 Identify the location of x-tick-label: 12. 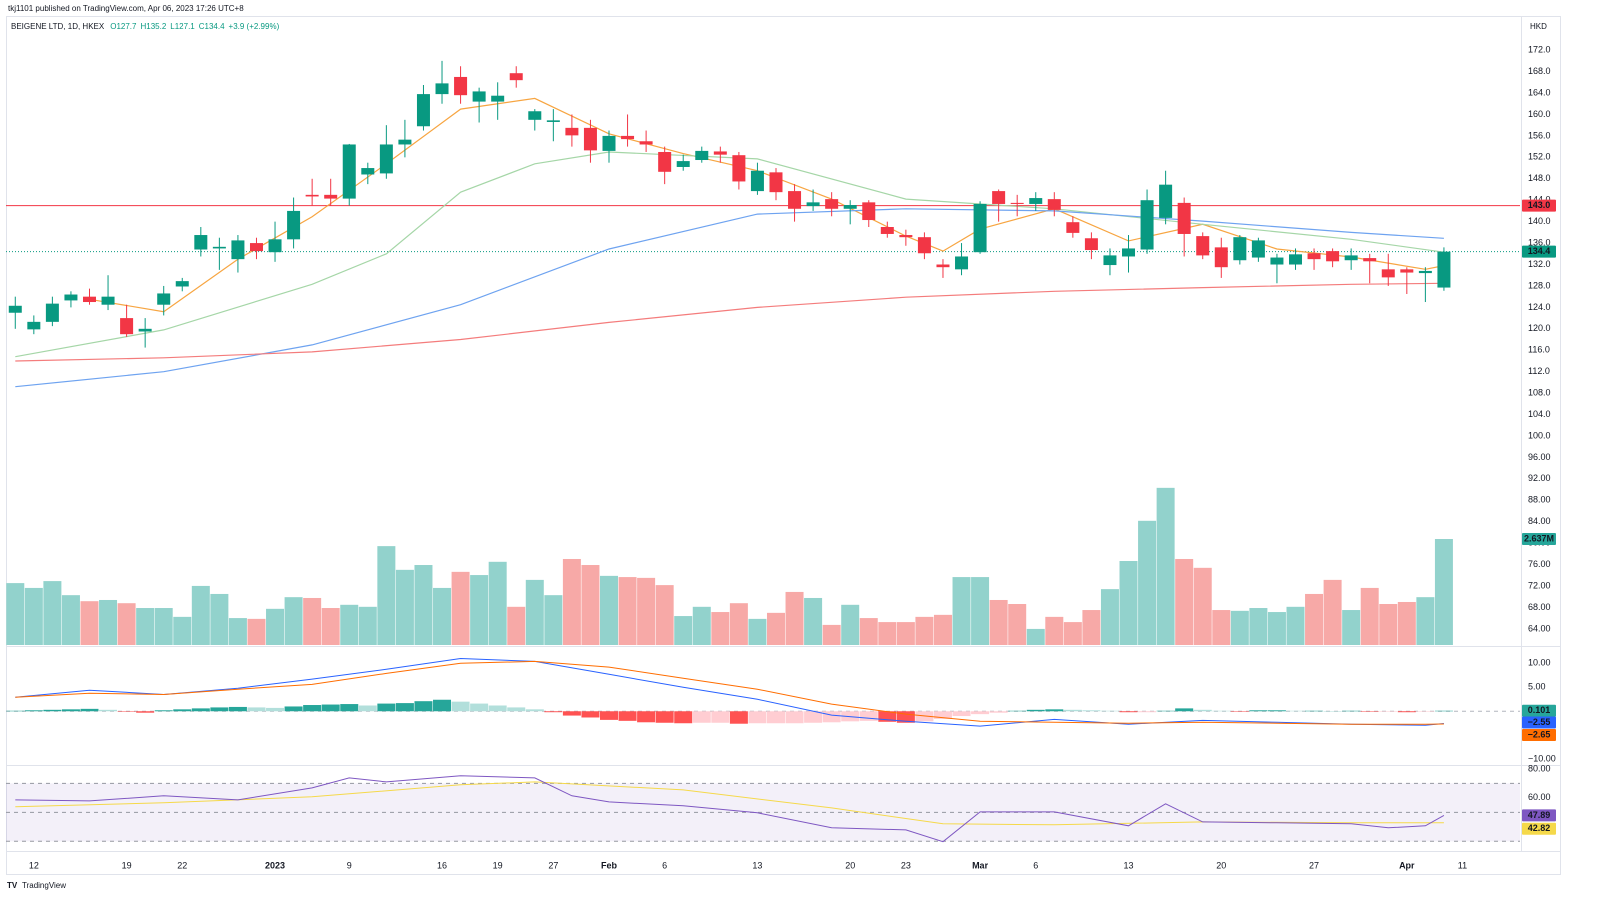
(34, 865).